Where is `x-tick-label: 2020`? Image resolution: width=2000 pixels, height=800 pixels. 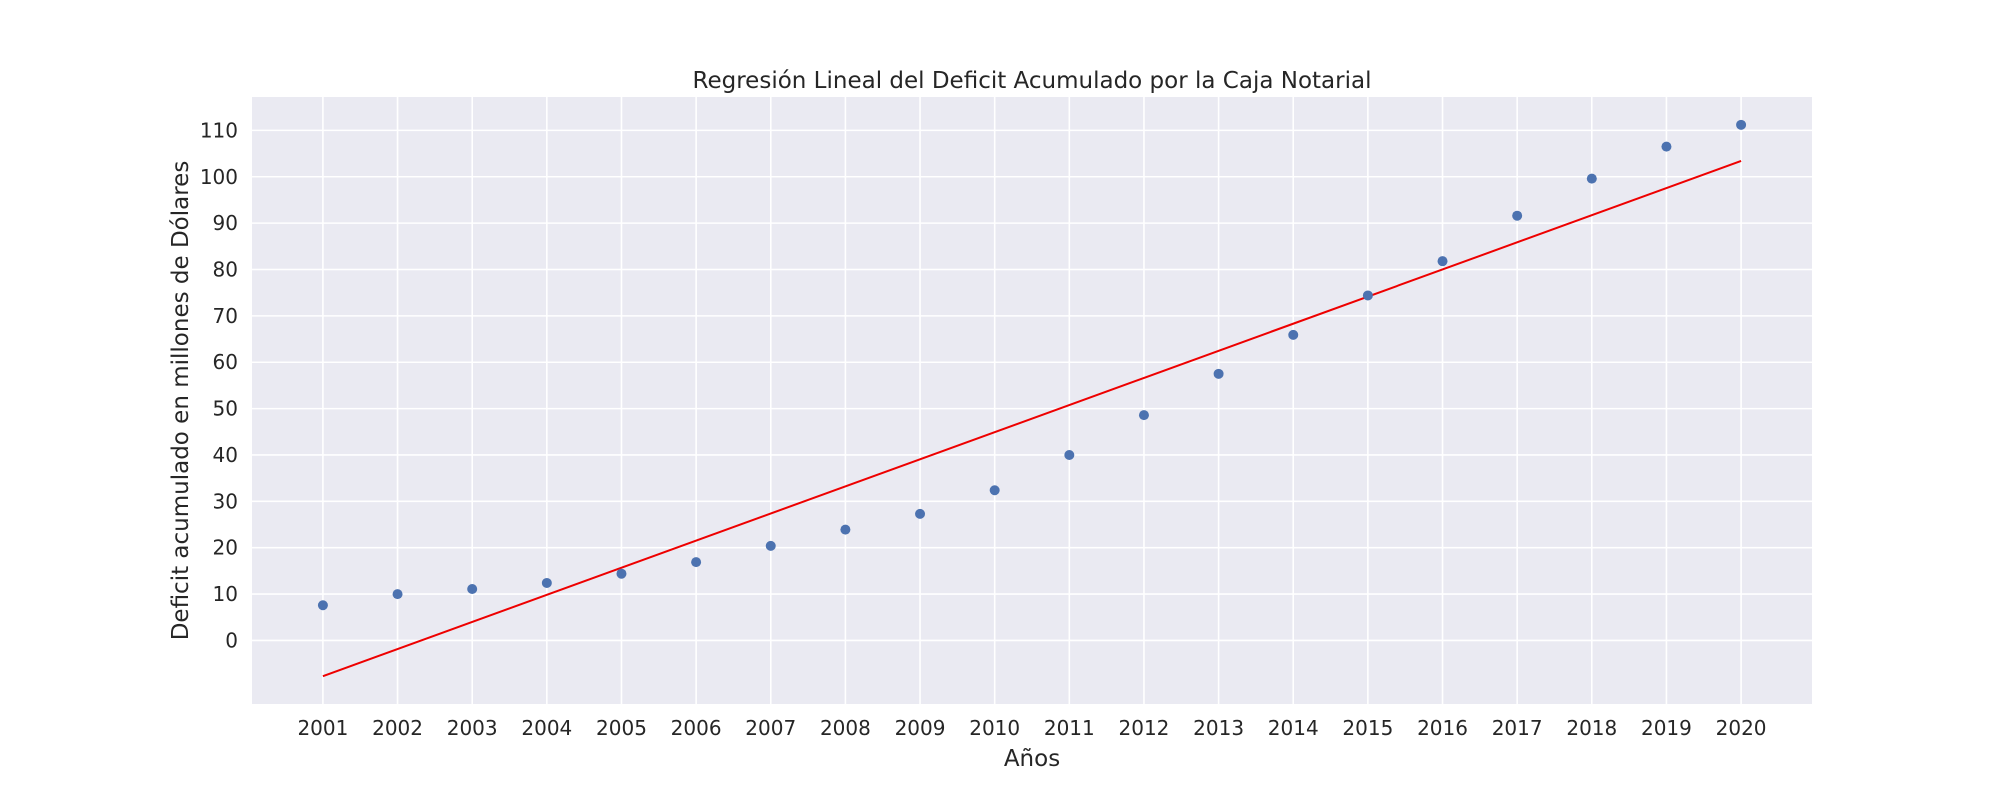 x-tick-label: 2020 is located at coordinates (1741, 728).